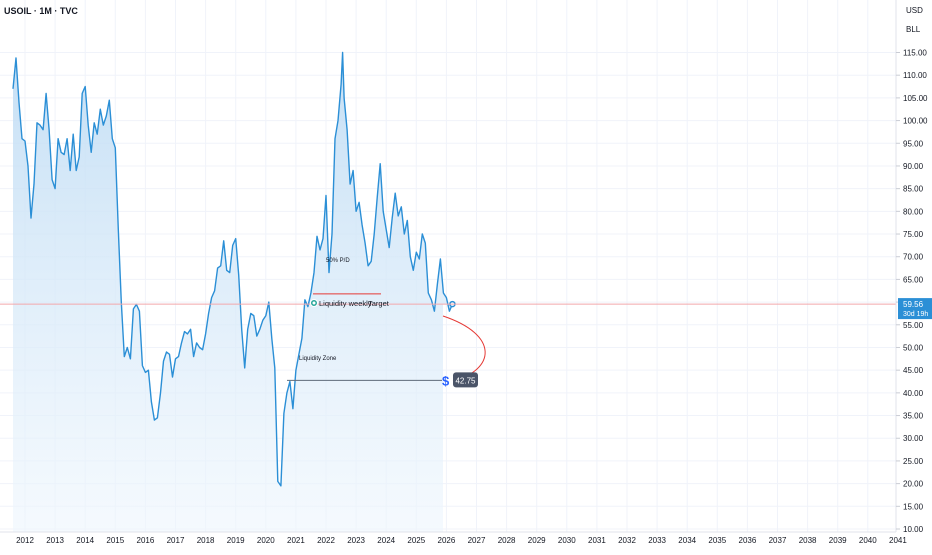 The image size is (932, 555). Describe the element at coordinates (913, 484) in the screenshot. I see `y-tick-label: 20.00` at that location.